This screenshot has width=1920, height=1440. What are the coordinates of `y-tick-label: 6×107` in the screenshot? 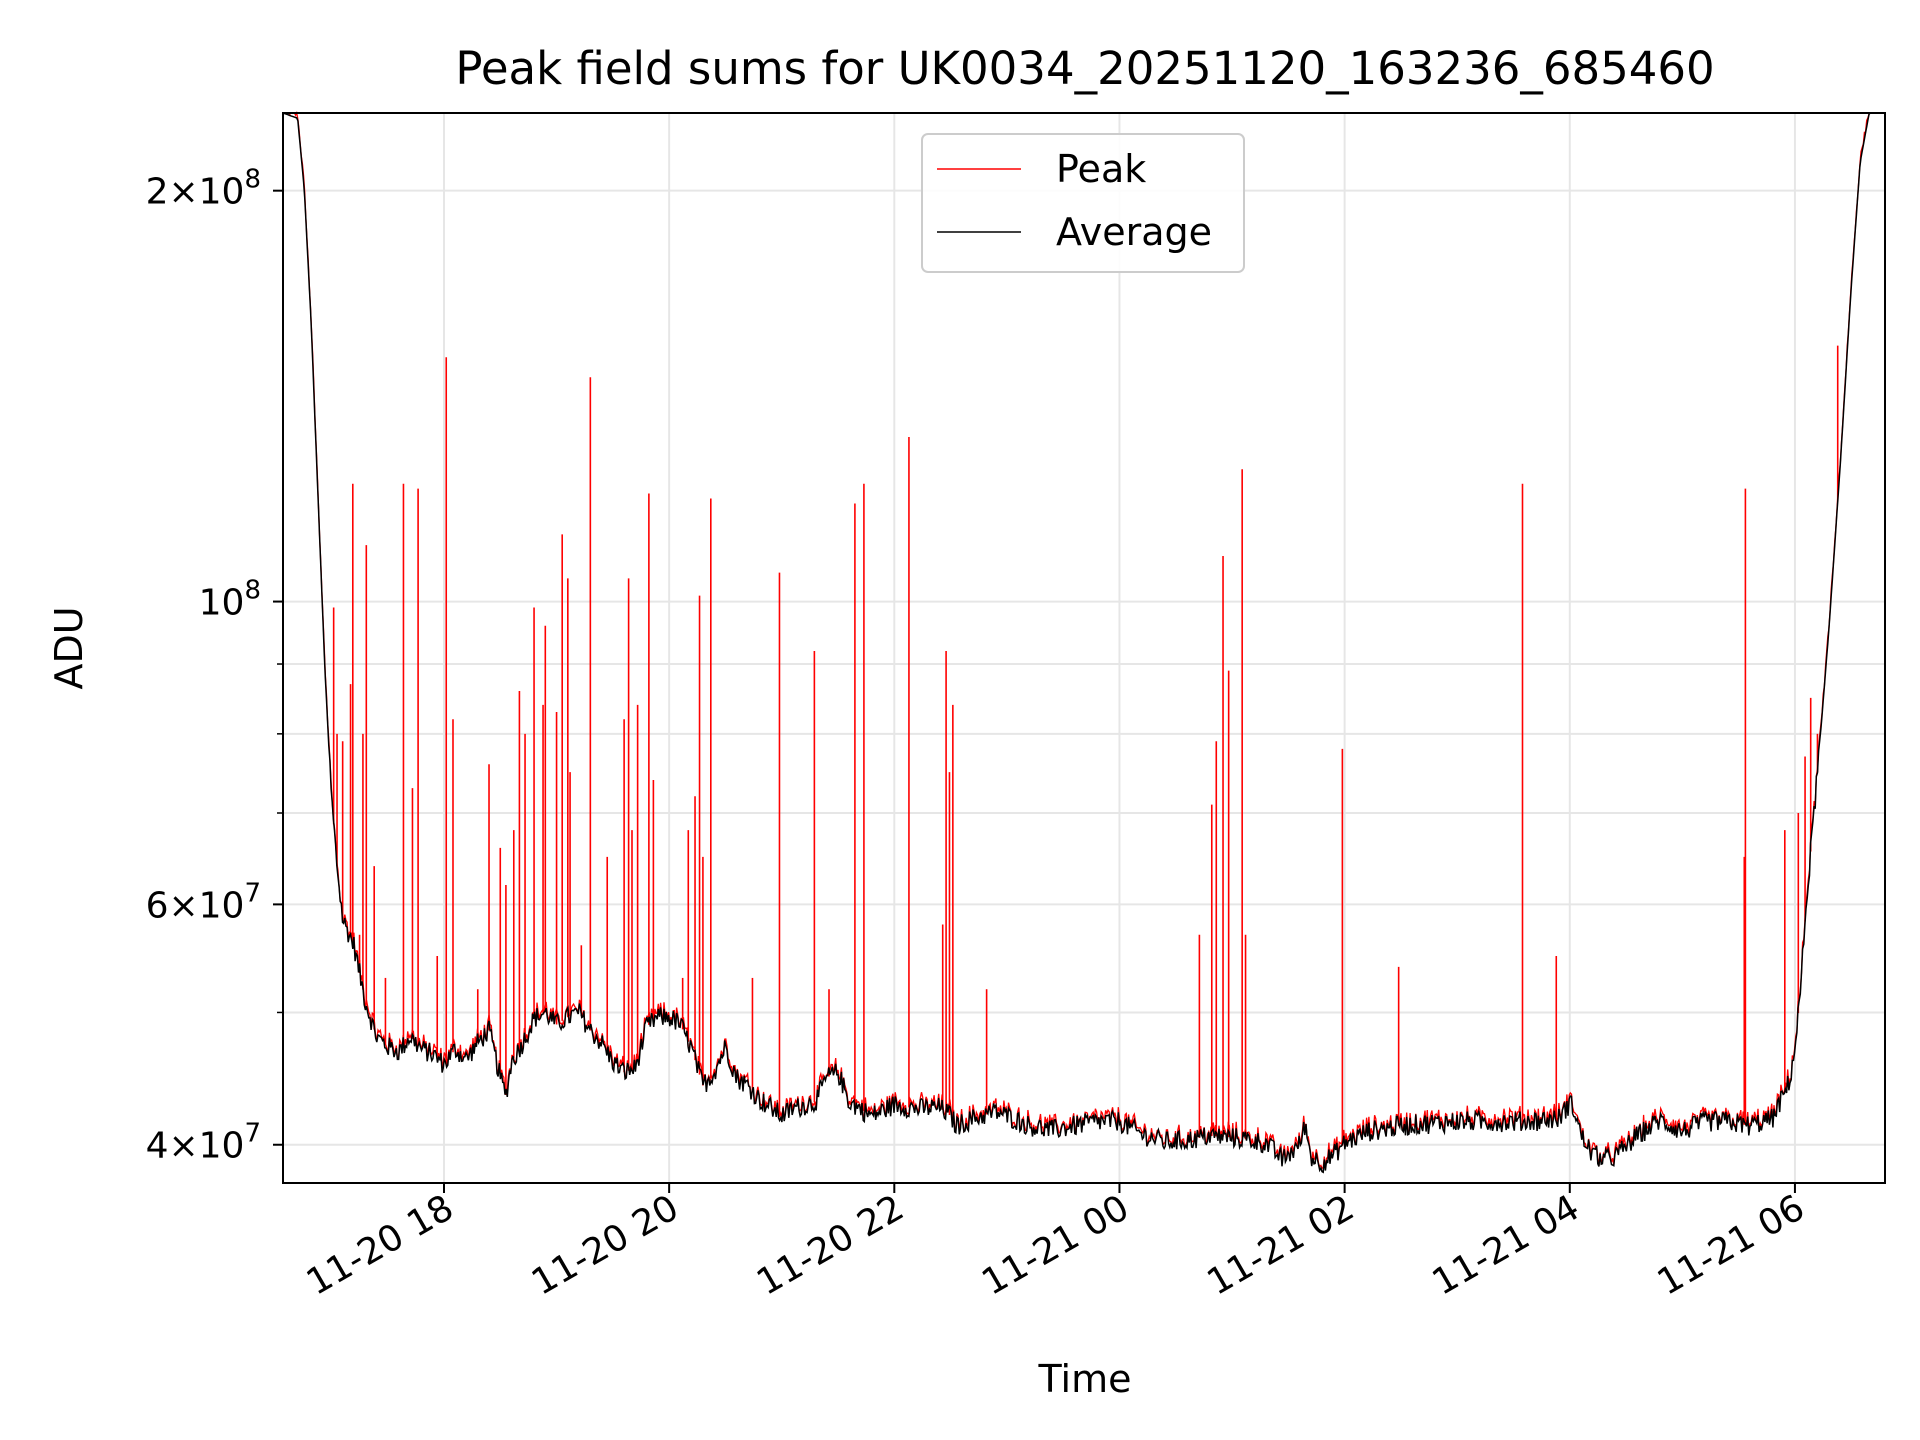 It's located at (203, 902).